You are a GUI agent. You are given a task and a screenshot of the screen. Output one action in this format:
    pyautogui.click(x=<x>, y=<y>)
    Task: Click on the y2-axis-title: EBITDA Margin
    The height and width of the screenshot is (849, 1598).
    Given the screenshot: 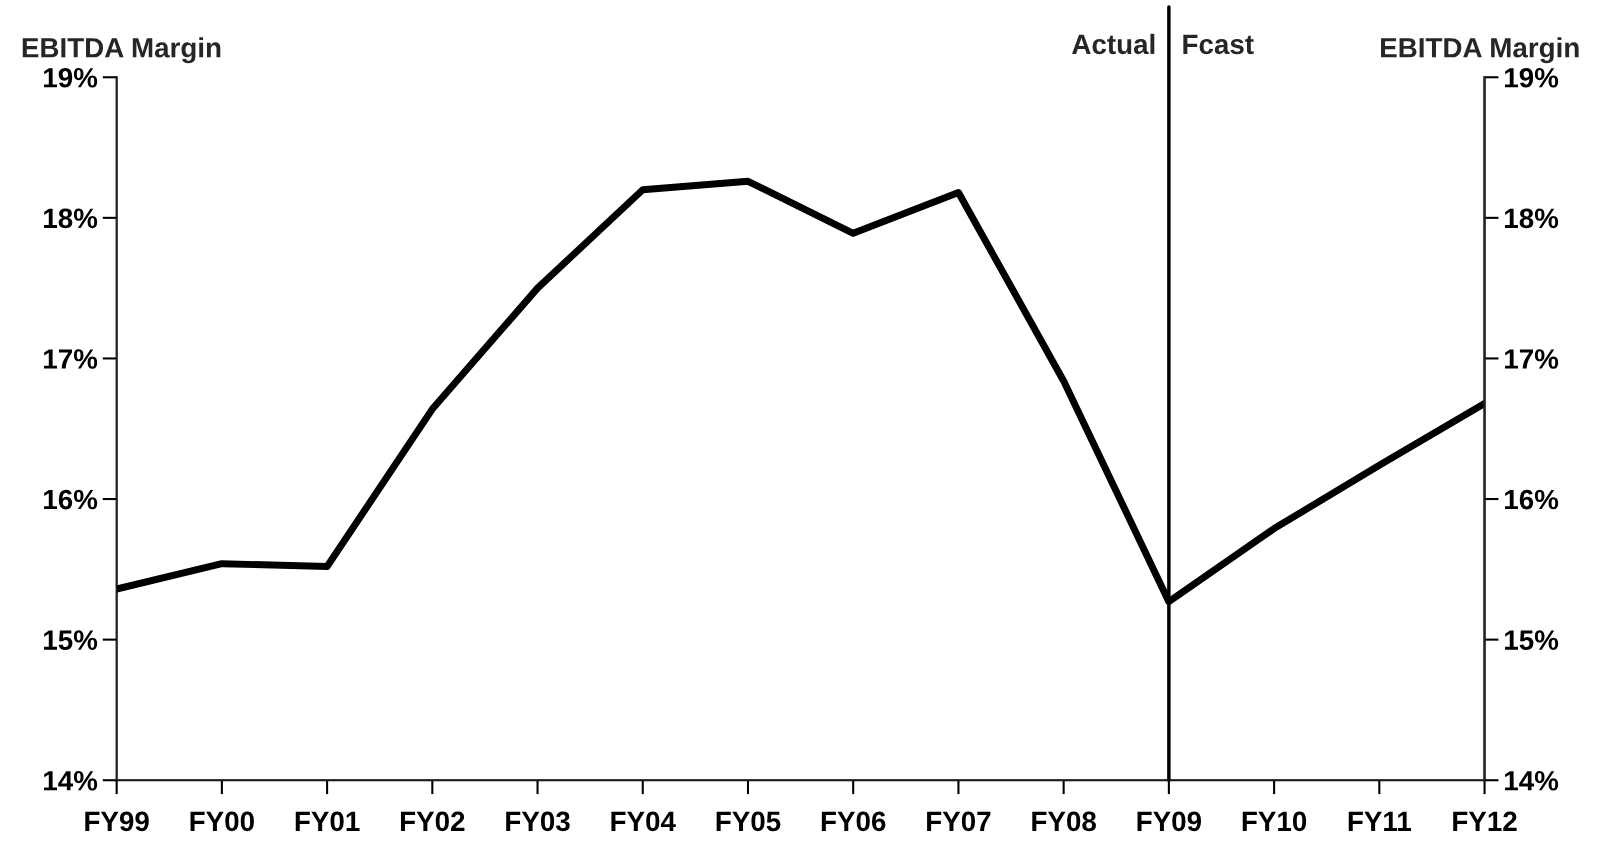 What is the action you would take?
    pyautogui.click(x=1480, y=50)
    